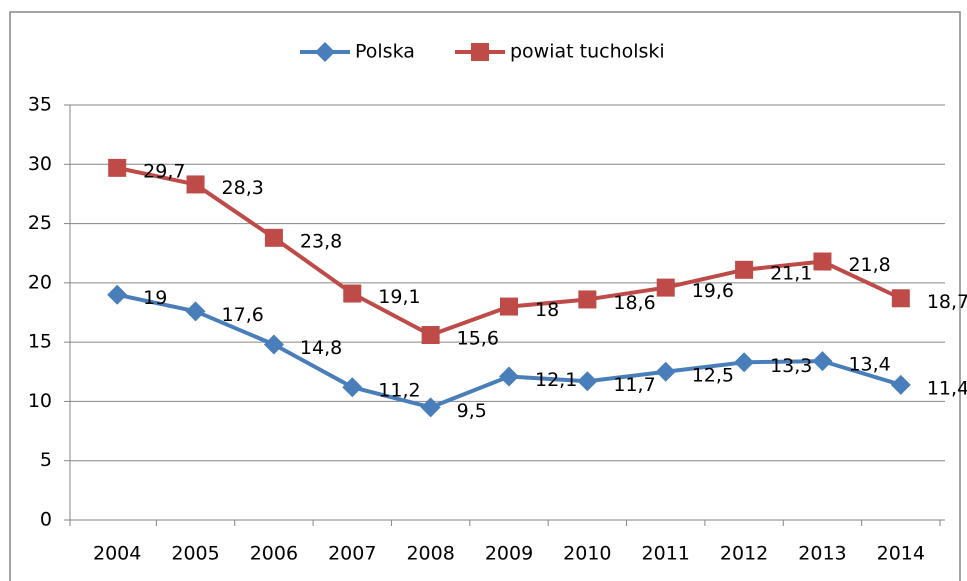 This screenshot has width=967, height=581. I want to click on data-label: 19, so click(155, 298).